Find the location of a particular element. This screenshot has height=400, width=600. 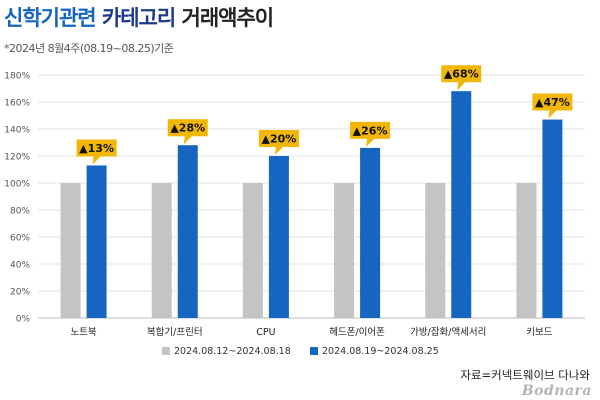

y-tick-label: 140% is located at coordinates (17, 131).